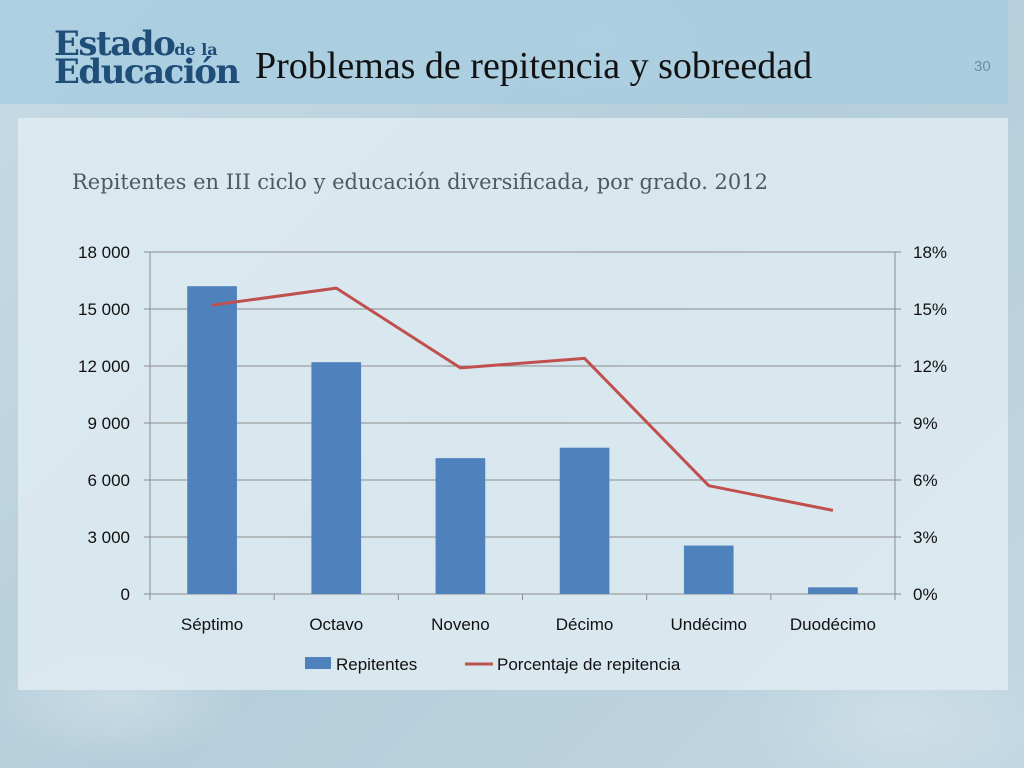 This screenshot has width=1024, height=768. Describe the element at coordinates (336, 478) in the screenshot. I see `bar-octavo` at that location.